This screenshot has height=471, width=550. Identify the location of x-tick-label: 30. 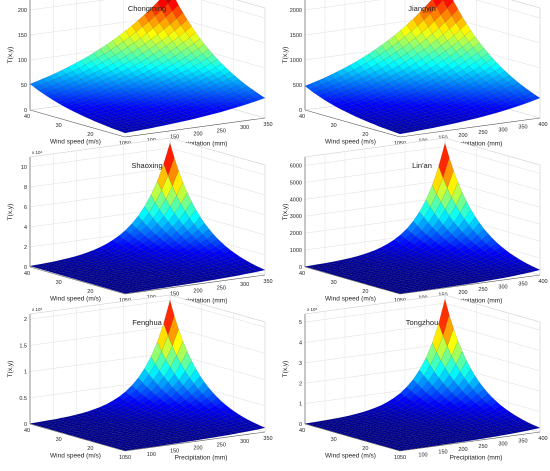
(59, 440).